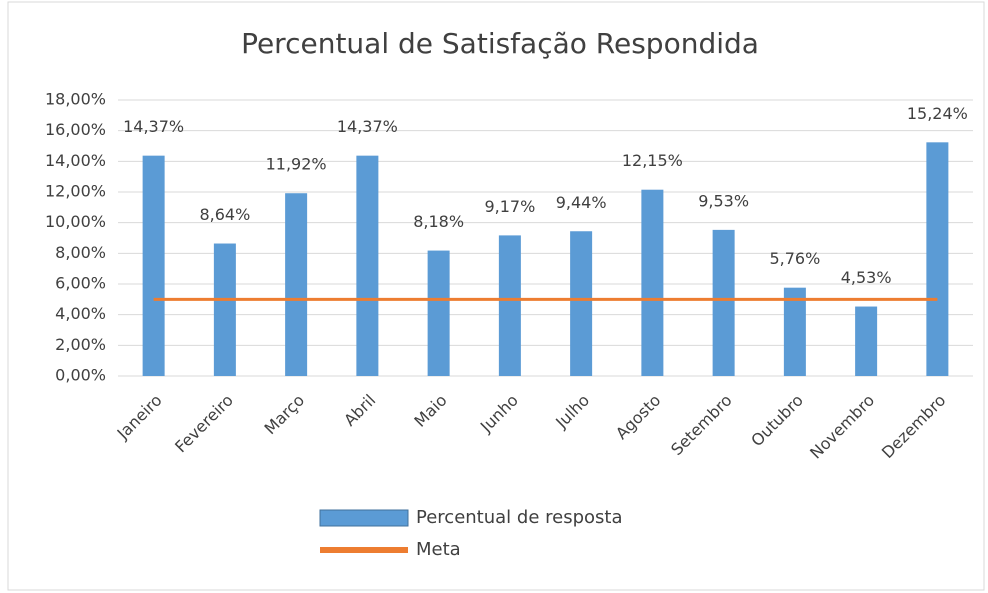 This screenshot has height=593, width=988. What do you see at coordinates (438, 221) in the screenshot?
I see `data-label: 8,18%` at bounding box center [438, 221].